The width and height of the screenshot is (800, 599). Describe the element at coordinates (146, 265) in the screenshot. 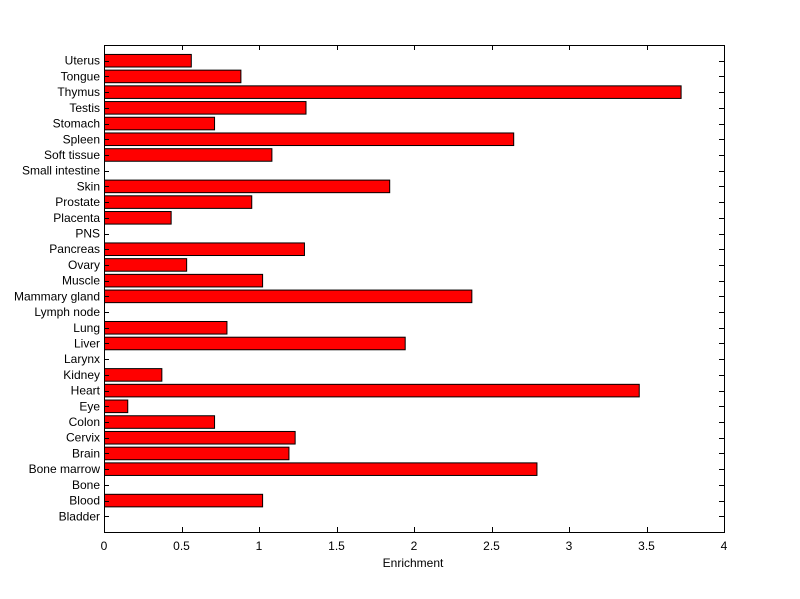

I see `bar-ovary` at that location.